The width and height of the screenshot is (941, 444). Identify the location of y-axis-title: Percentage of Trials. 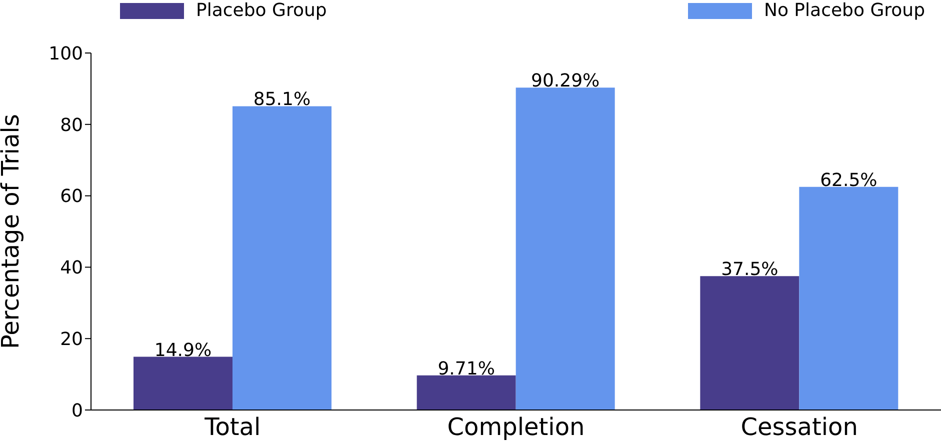
(12, 231).